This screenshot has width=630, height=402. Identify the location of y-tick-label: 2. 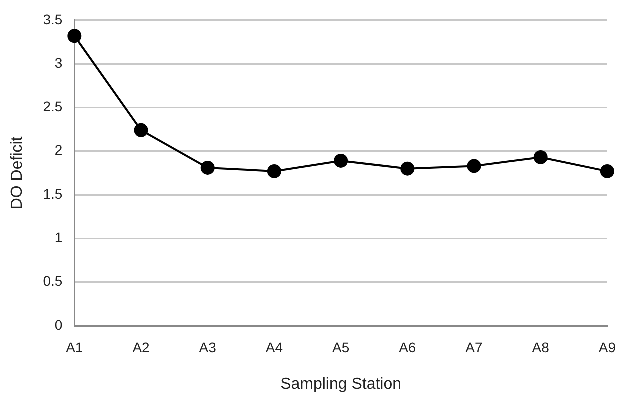
(58, 150).